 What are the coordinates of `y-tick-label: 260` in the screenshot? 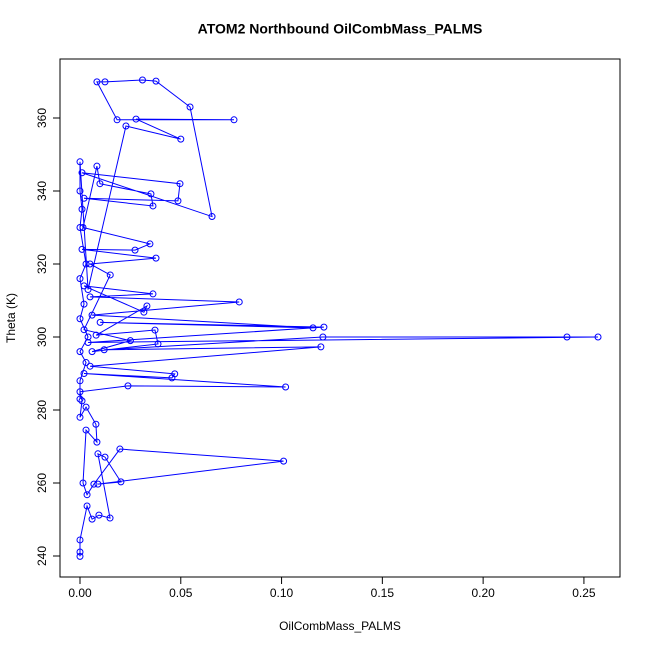 It's located at (42, 483).